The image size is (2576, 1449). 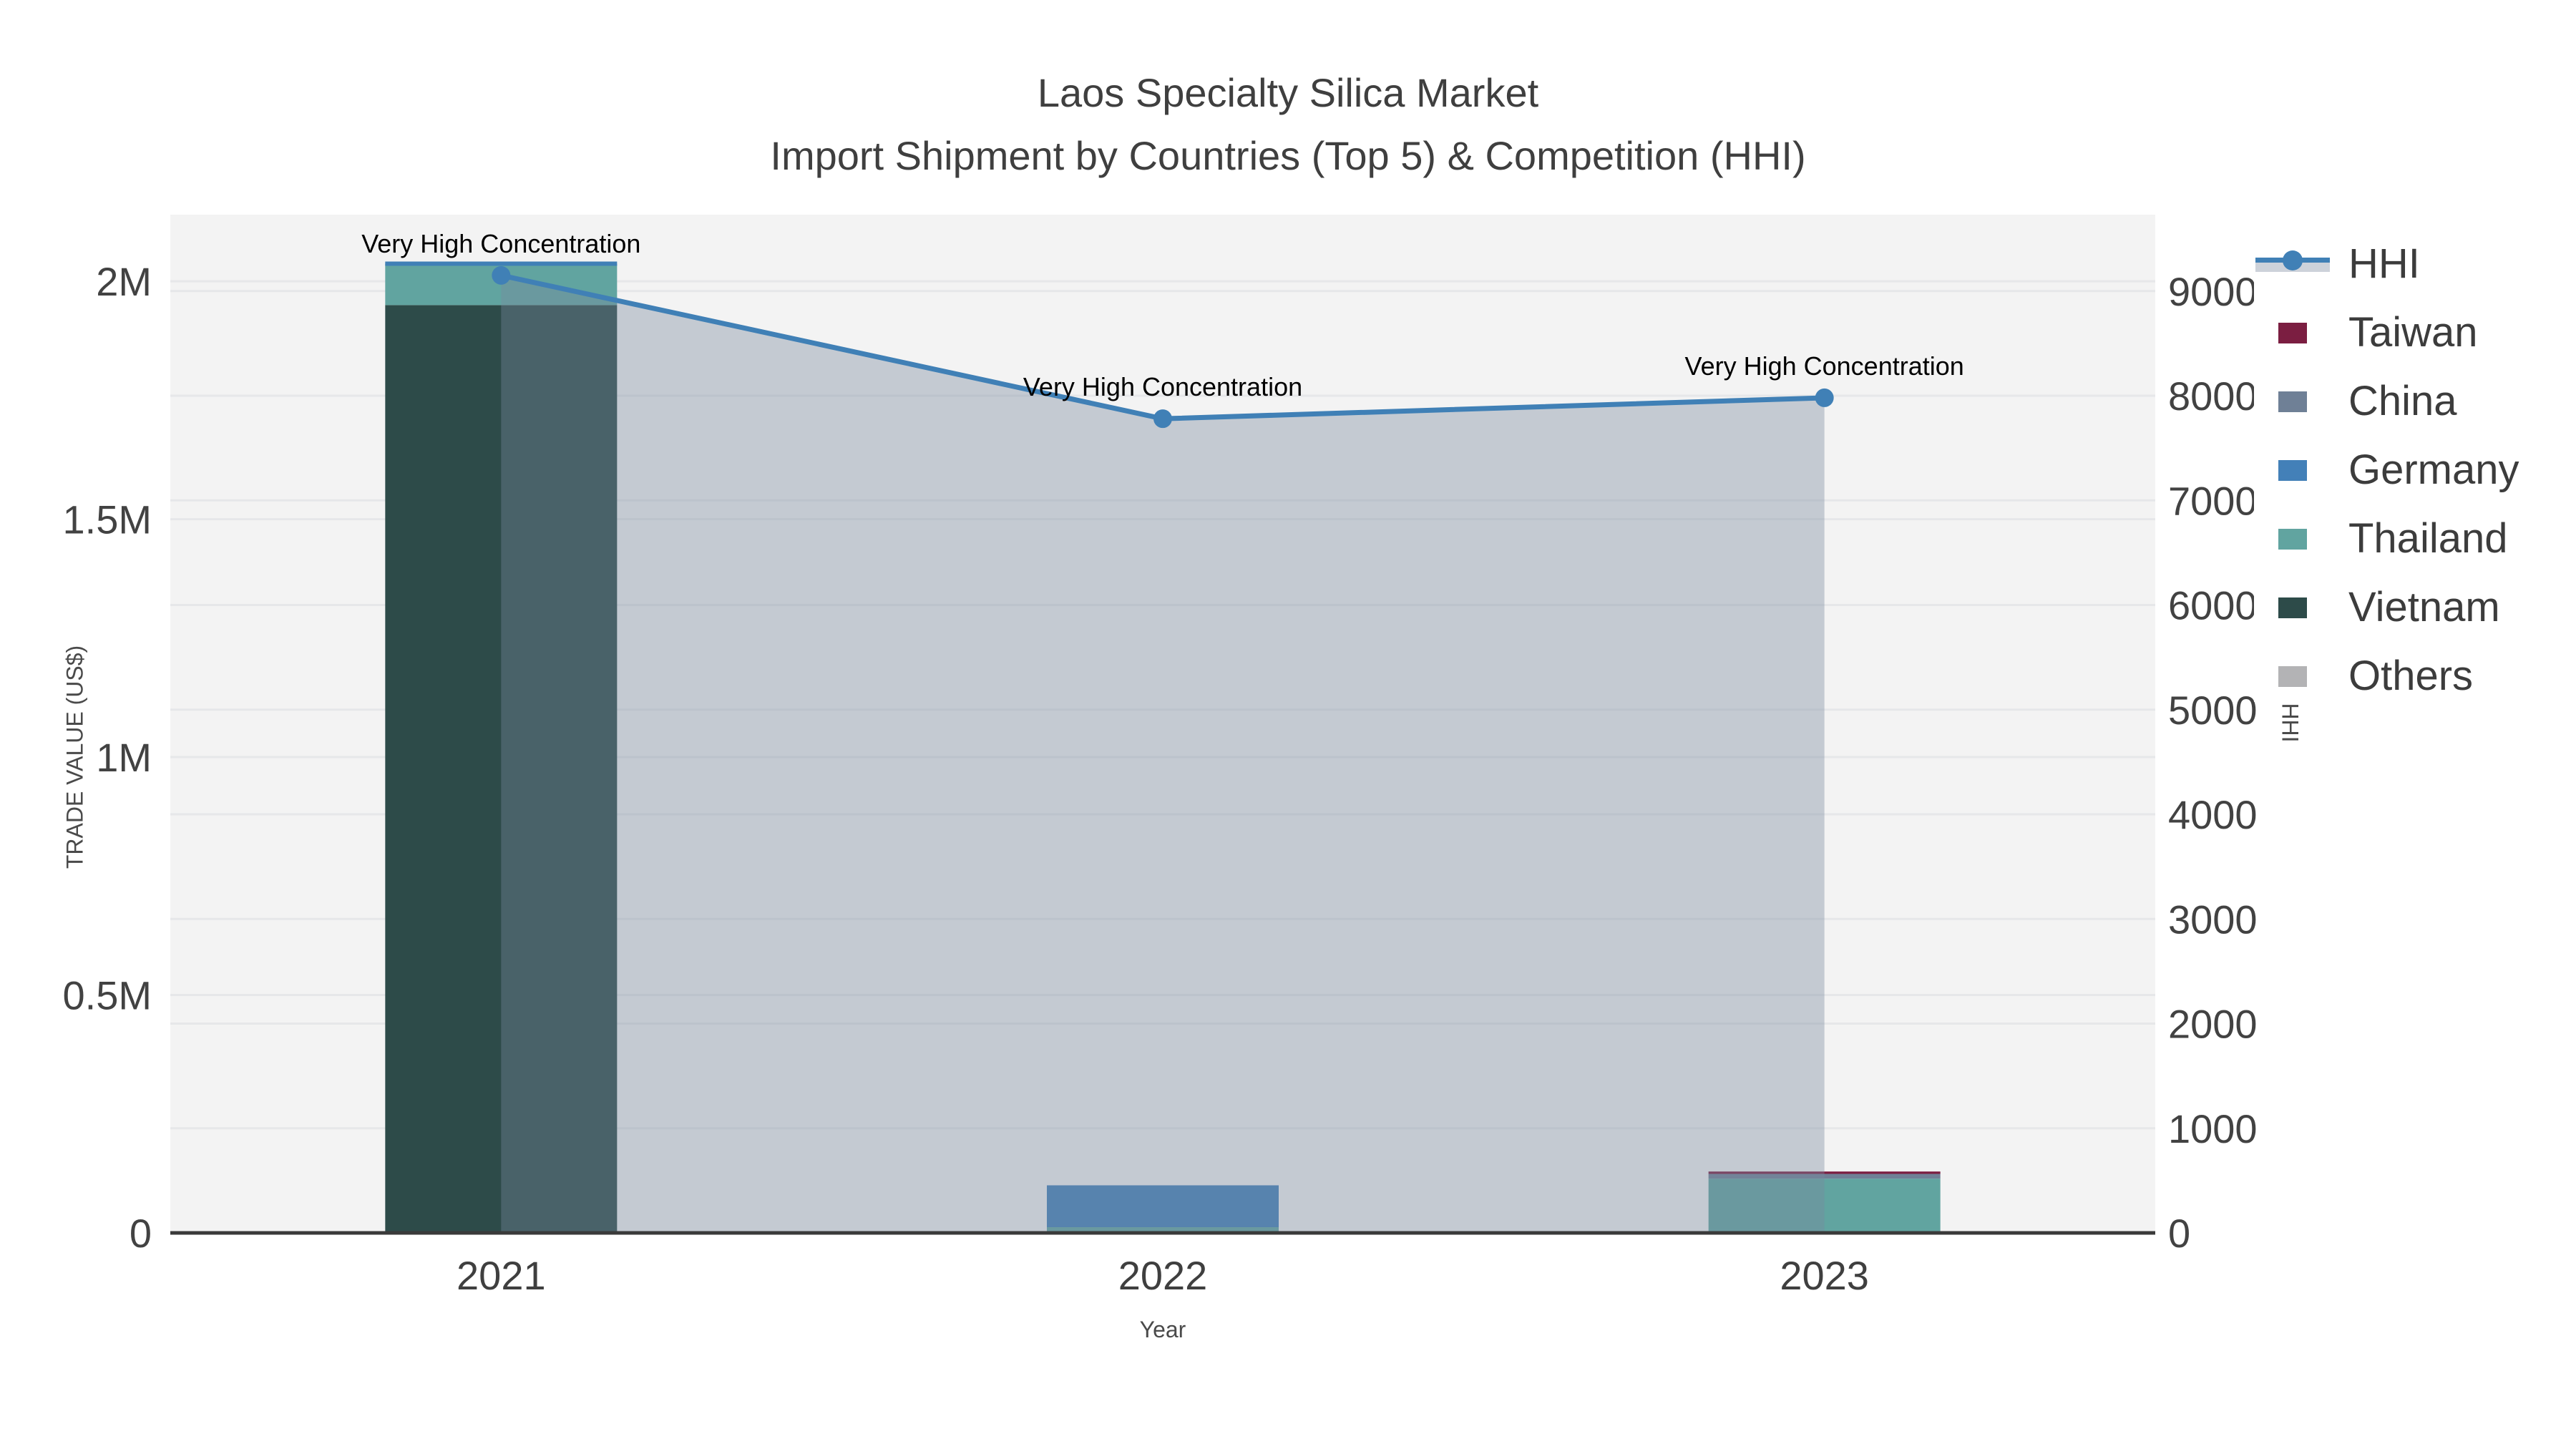 I want to click on x-tick-label: 2022, so click(x=1163, y=1275).